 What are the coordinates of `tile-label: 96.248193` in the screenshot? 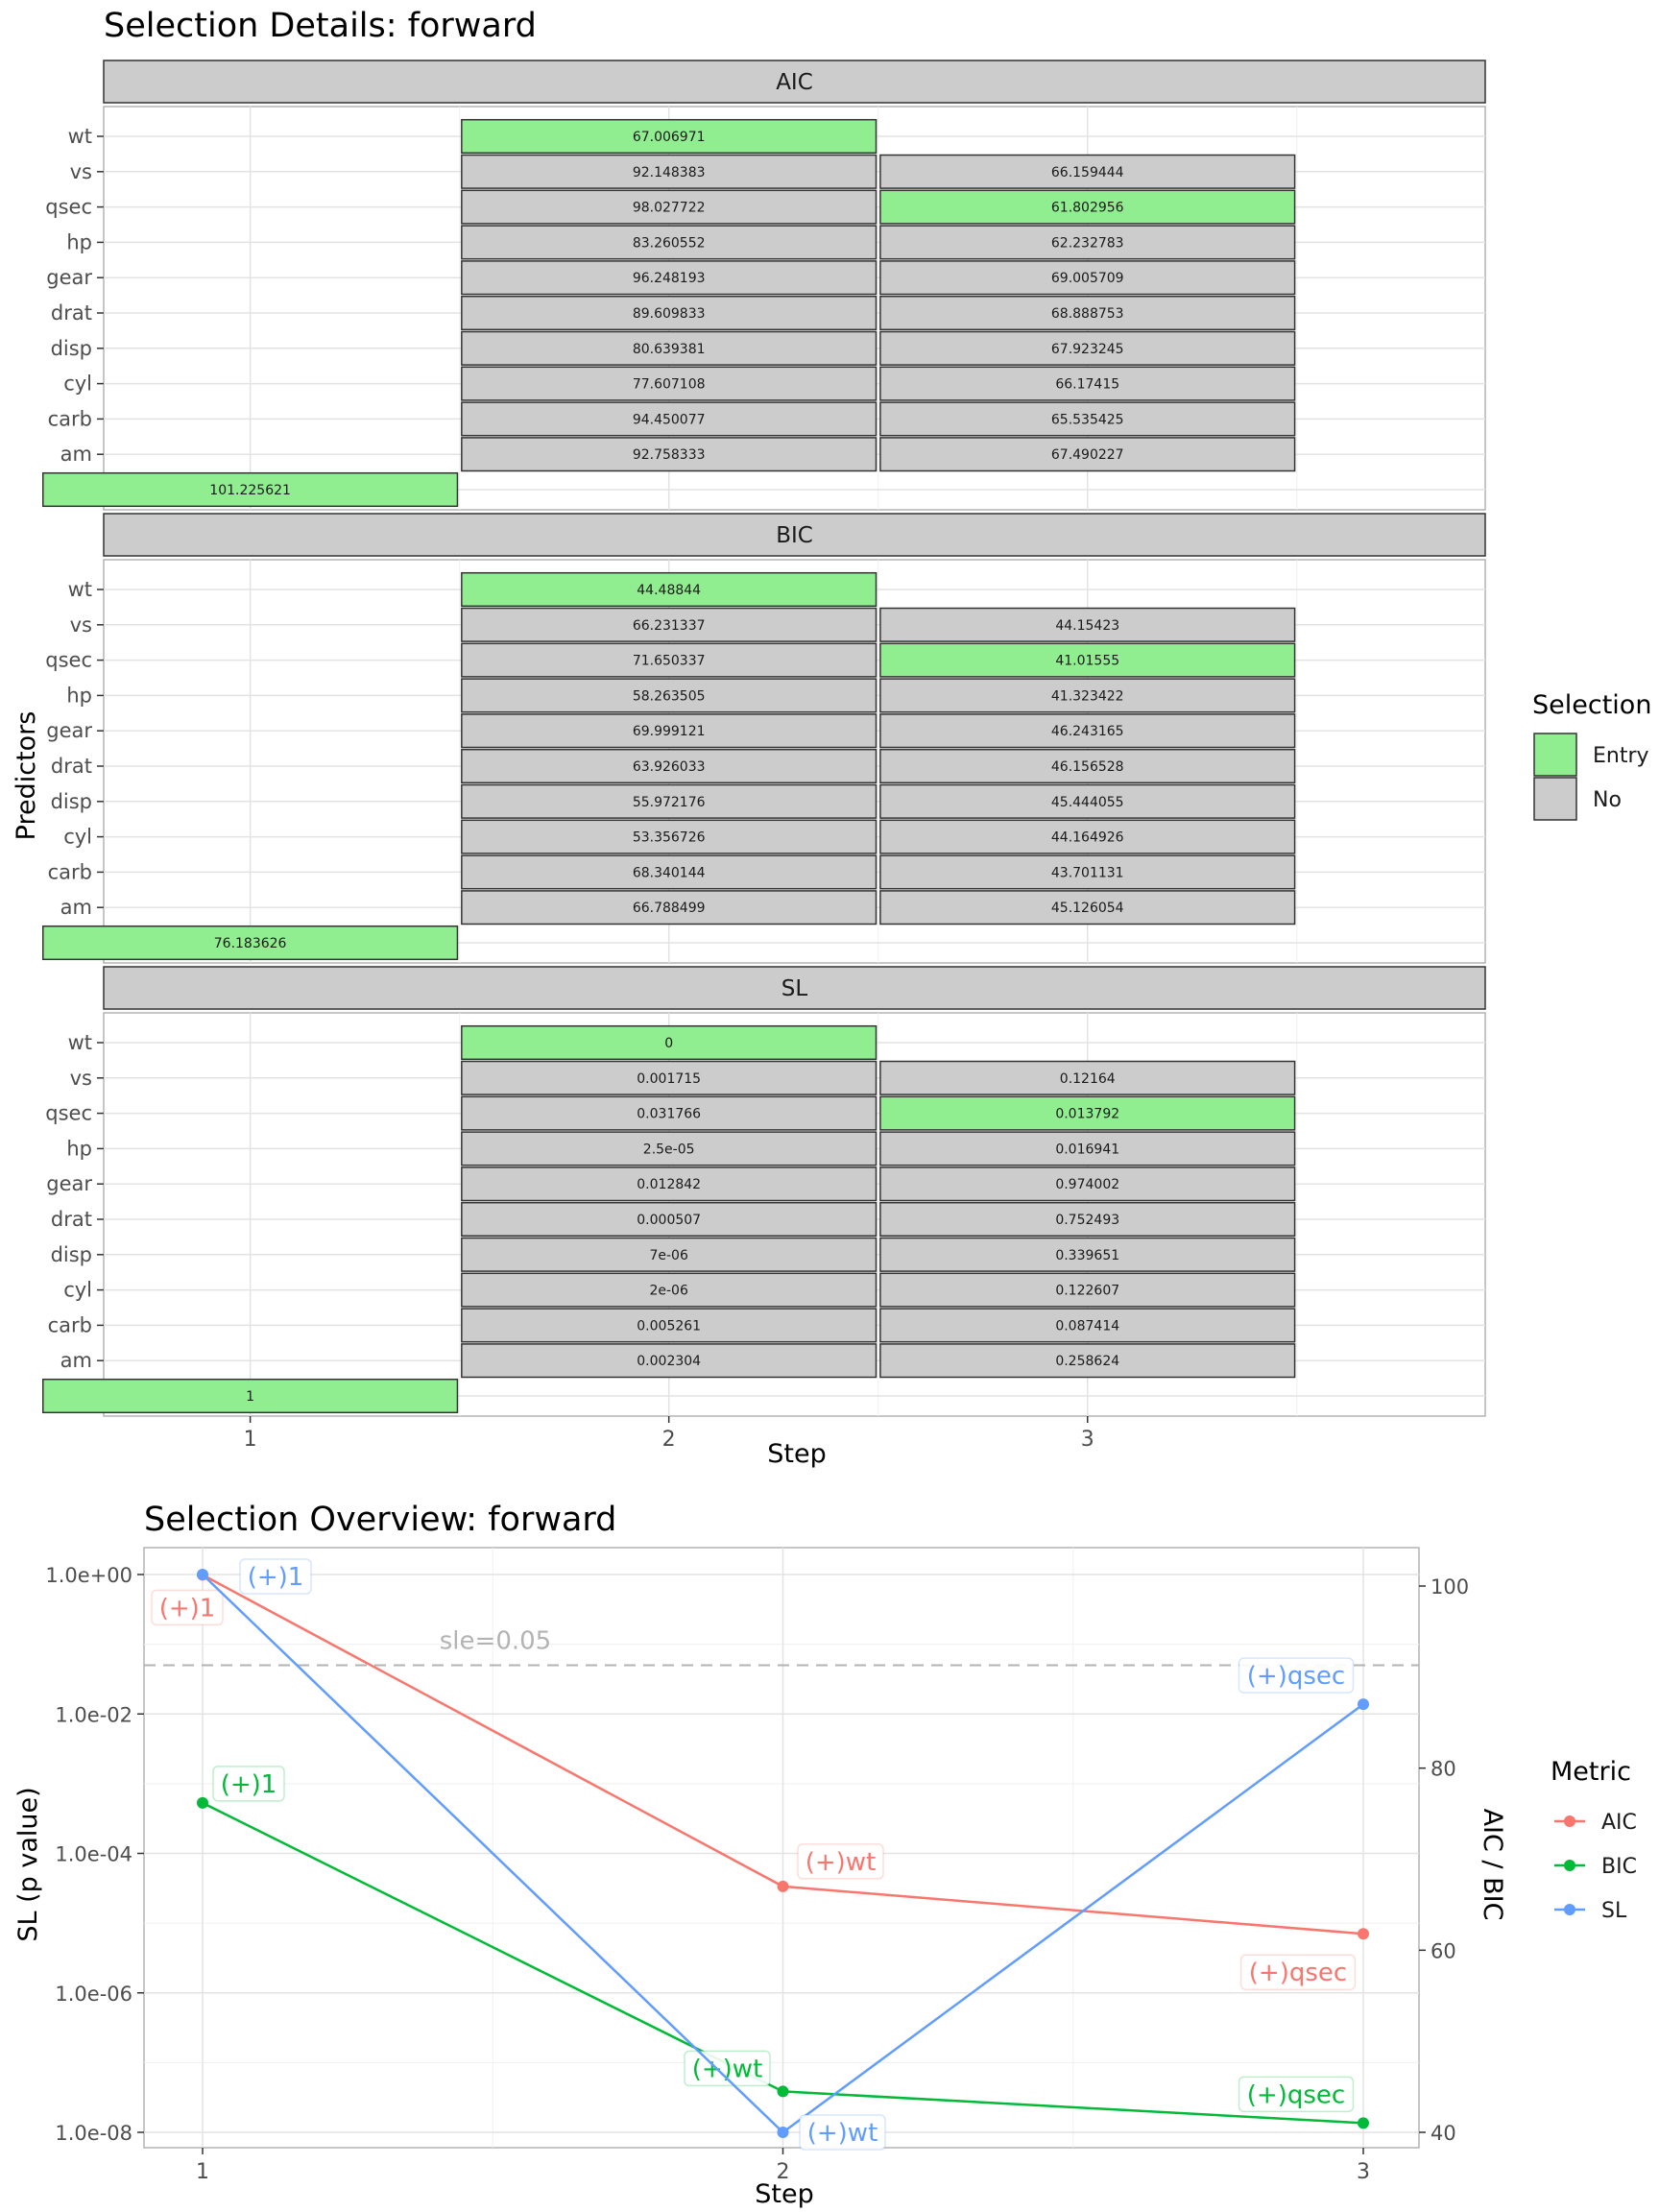 It's located at (669, 278).